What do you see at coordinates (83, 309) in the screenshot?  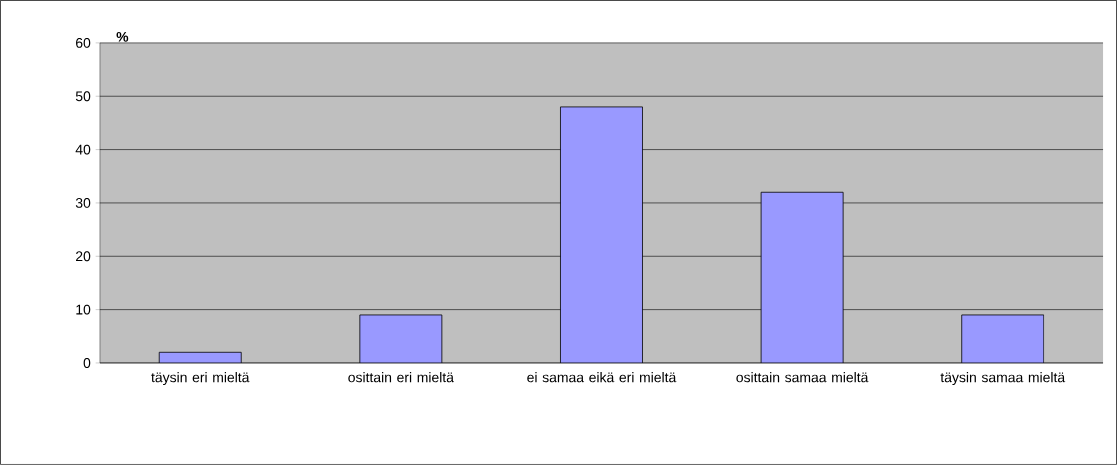 I see `y-tick-label: 10` at bounding box center [83, 309].